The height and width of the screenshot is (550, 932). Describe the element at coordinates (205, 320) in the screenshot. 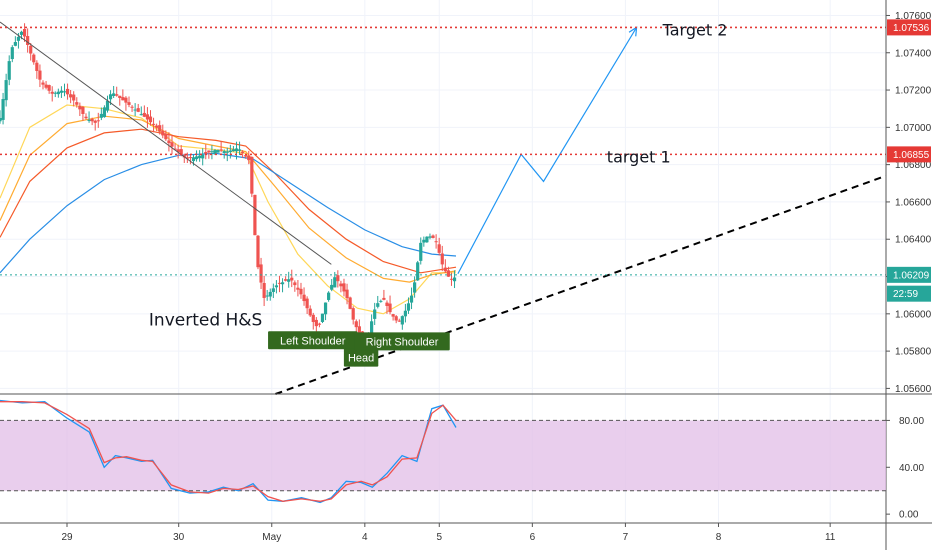

I see `annotation-text: Inverted H&S` at that location.